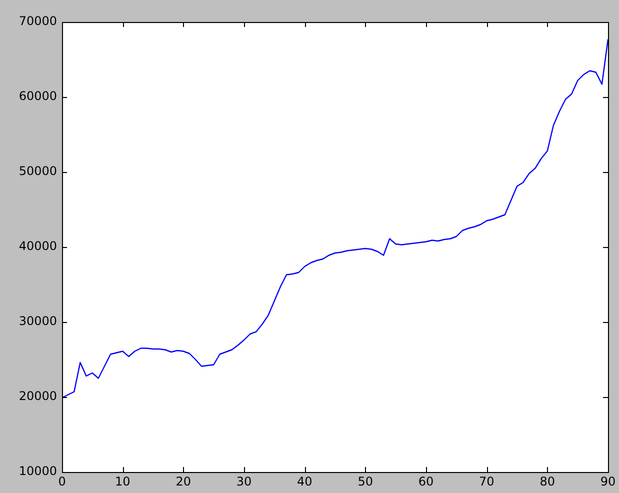 This screenshot has width=619, height=493. I want to click on x-tick-label: 70, so click(486, 481).